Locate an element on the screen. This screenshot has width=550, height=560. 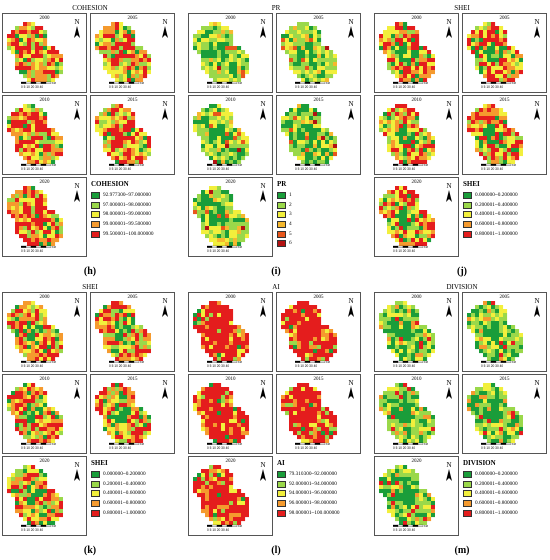
legend-swatch is located at coordinates (95, 494).